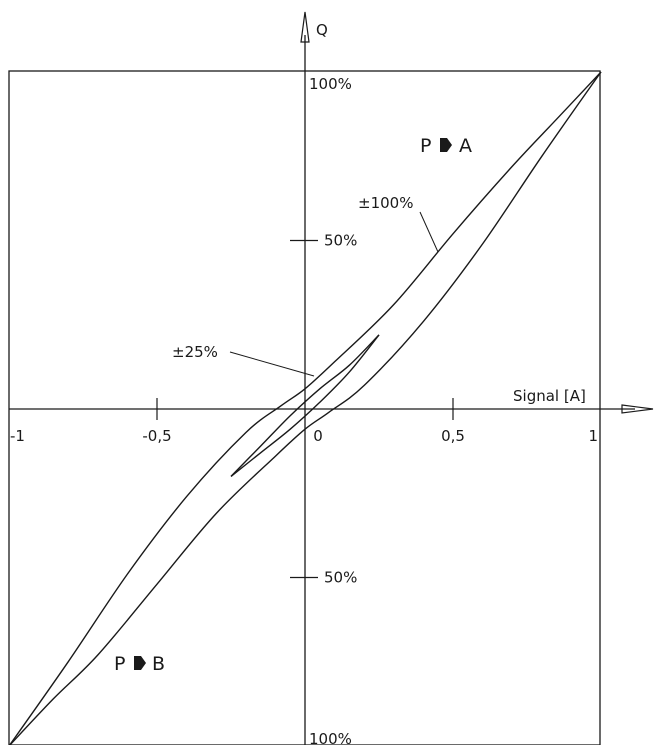 This screenshot has height=745, width=654. Describe the element at coordinates (195, 352) in the screenshot. I see `annotation-label-25: ±25%` at that location.